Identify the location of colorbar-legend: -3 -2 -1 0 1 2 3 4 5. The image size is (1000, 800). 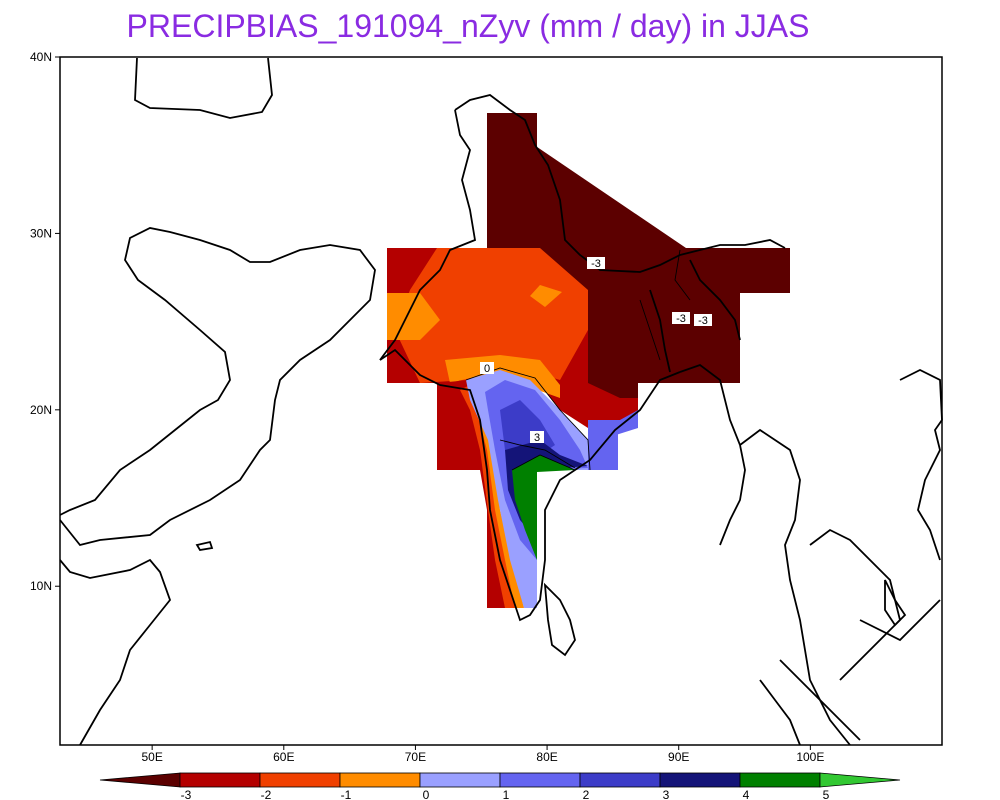
(500, 786).